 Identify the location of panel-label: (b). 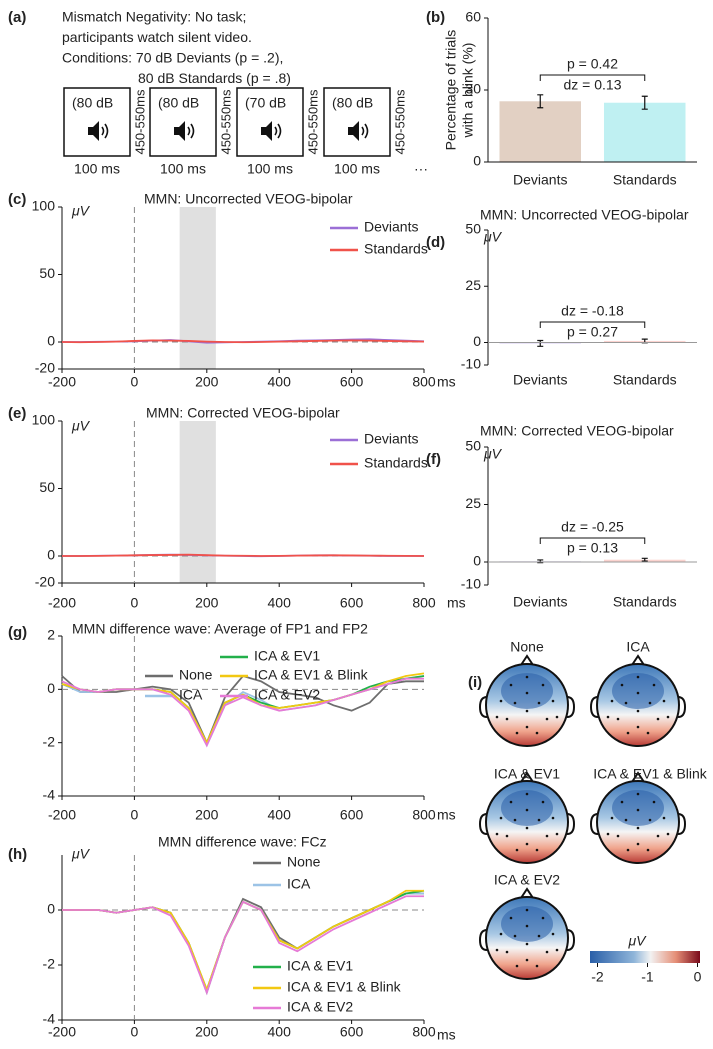
(435, 17).